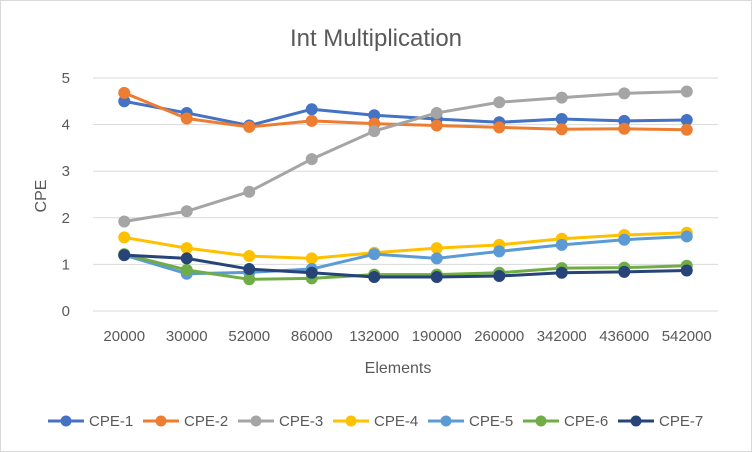  I want to click on legend-label: CPE-6, so click(586, 421).